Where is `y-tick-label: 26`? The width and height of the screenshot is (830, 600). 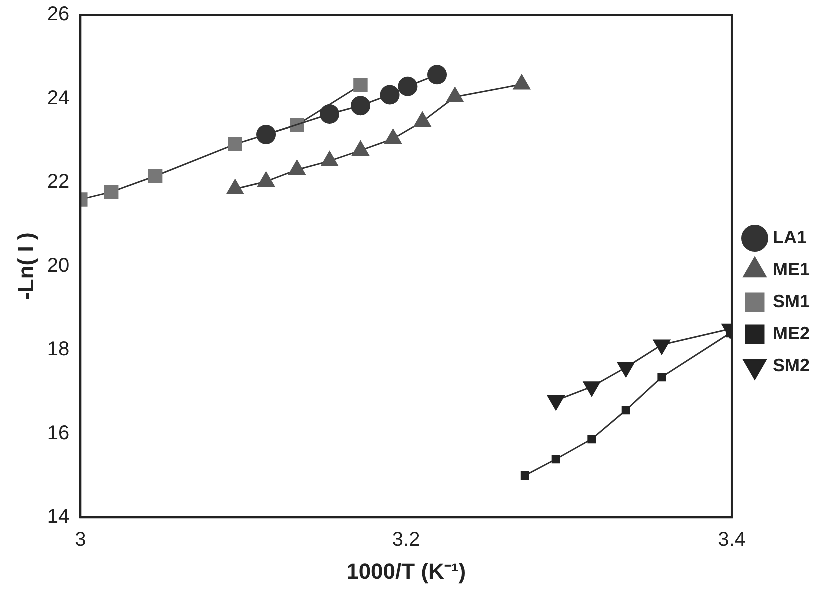
y-tick-label: 26 is located at coordinates (58, 15).